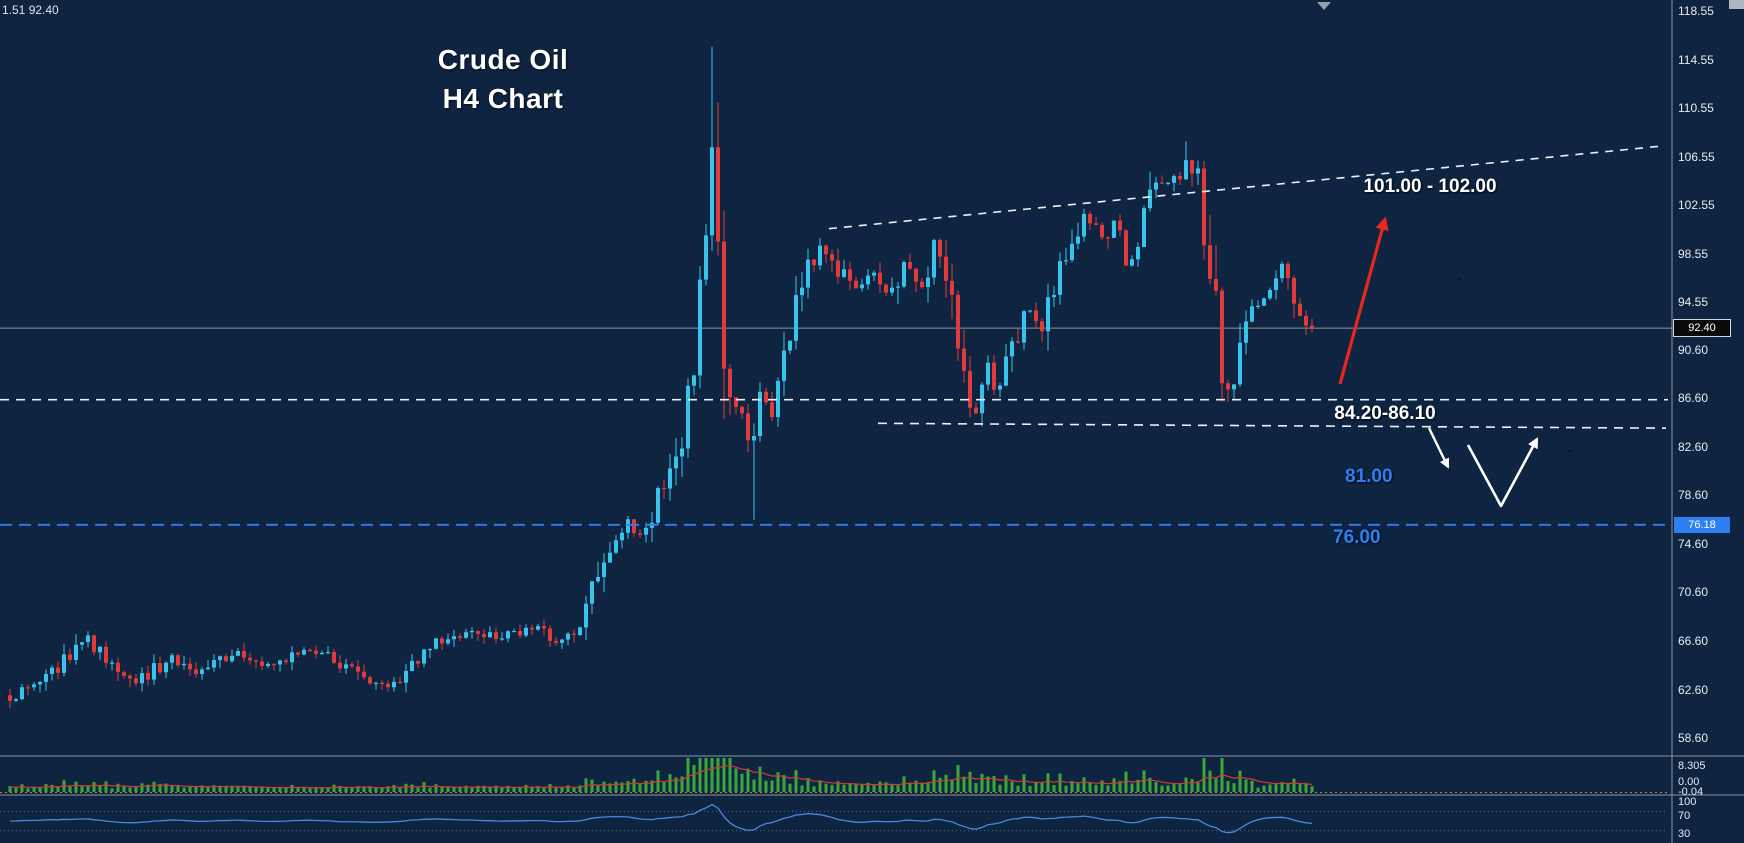 The height and width of the screenshot is (843, 1744). What do you see at coordinates (1502, 472) in the screenshot?
I see `white-v-arrow` at bounding box center [1502, 472].